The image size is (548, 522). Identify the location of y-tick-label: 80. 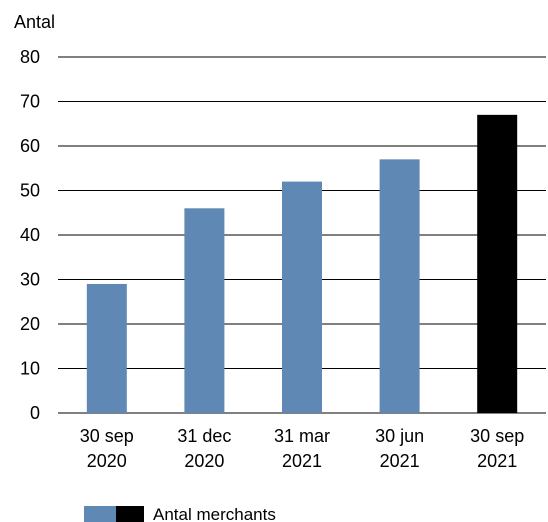
(30, 57).